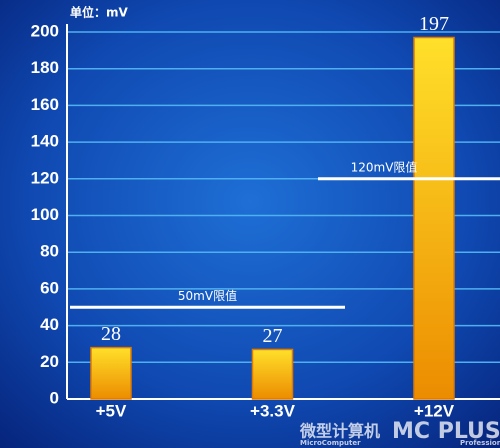 This screenshot has height=448, width=500. What do you see at coordinates (330, 443) in the screenshot?
I see `watermark: MicroComputer` at bounding box center [330, 443].